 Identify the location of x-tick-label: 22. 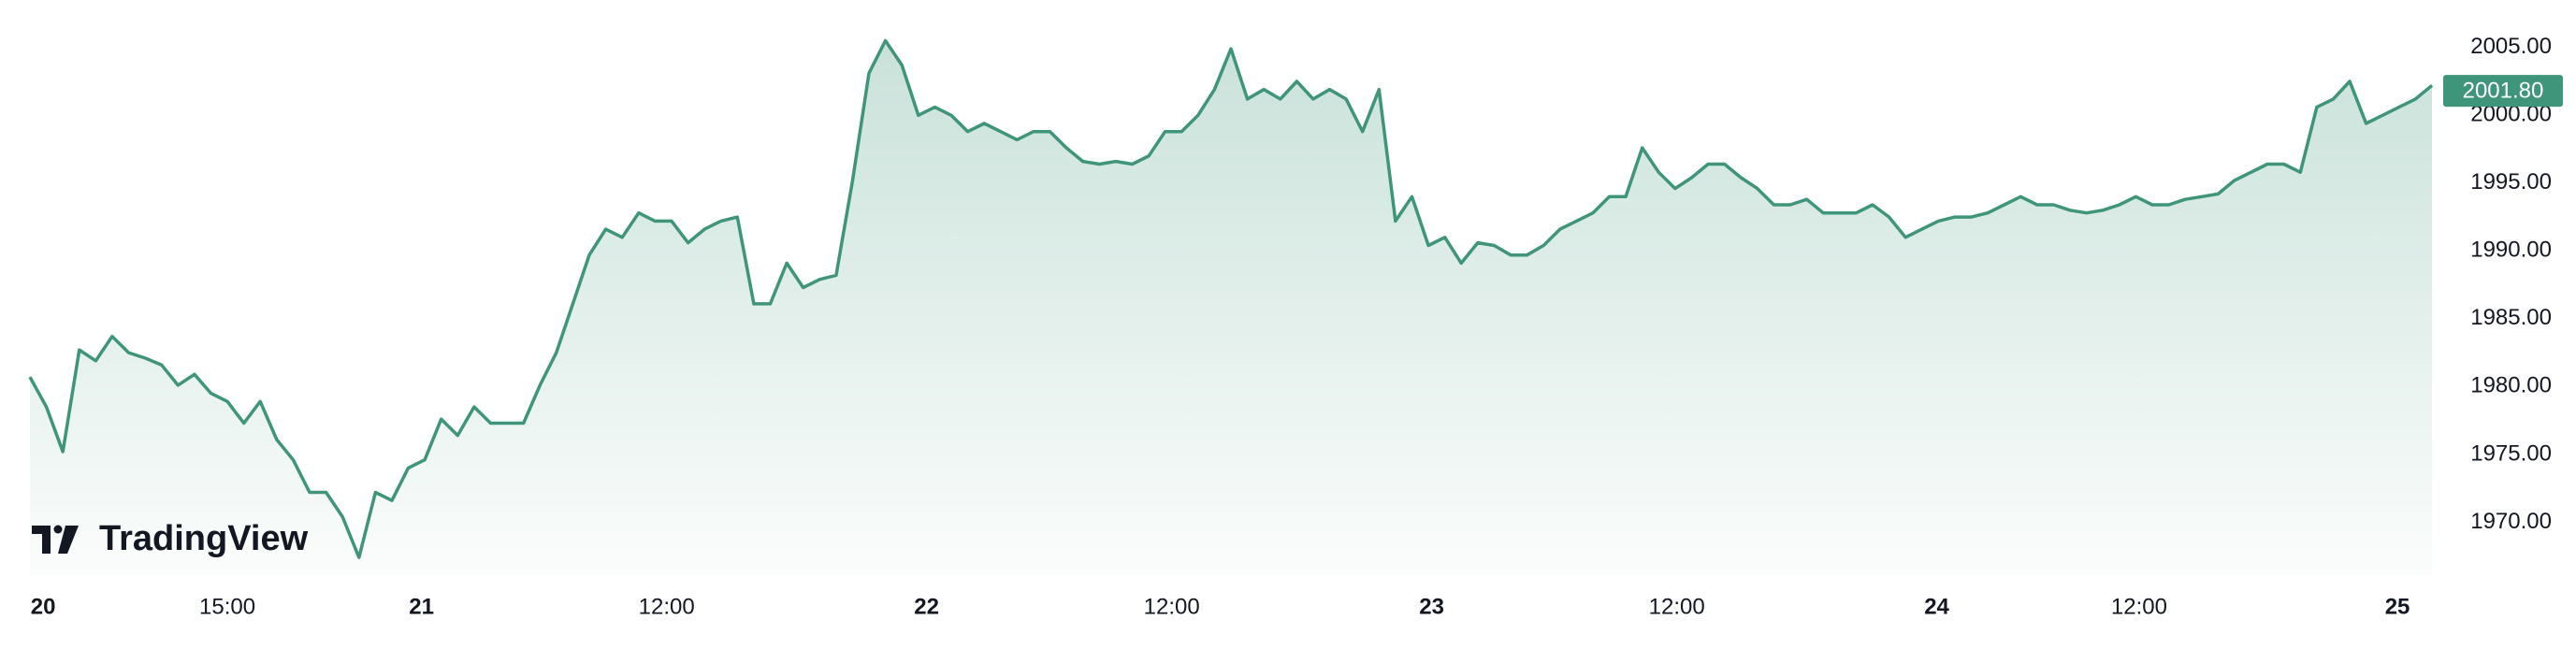
(926, 606).